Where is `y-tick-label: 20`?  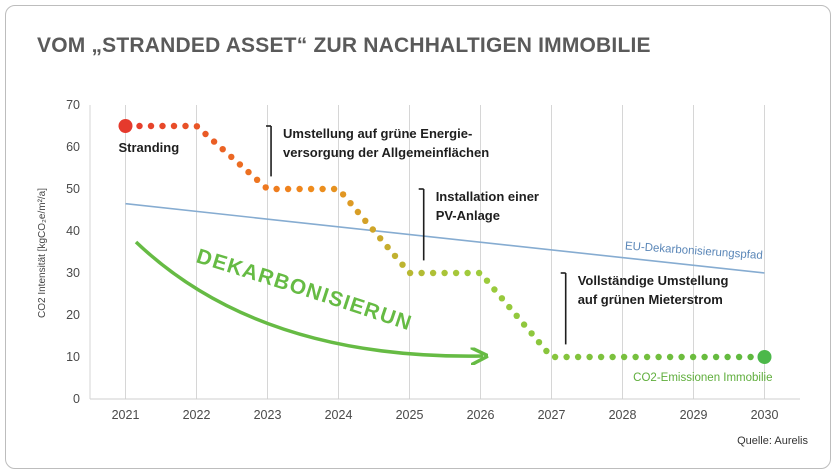 y-tick-label: 20 is located at coordinates (73, 315).